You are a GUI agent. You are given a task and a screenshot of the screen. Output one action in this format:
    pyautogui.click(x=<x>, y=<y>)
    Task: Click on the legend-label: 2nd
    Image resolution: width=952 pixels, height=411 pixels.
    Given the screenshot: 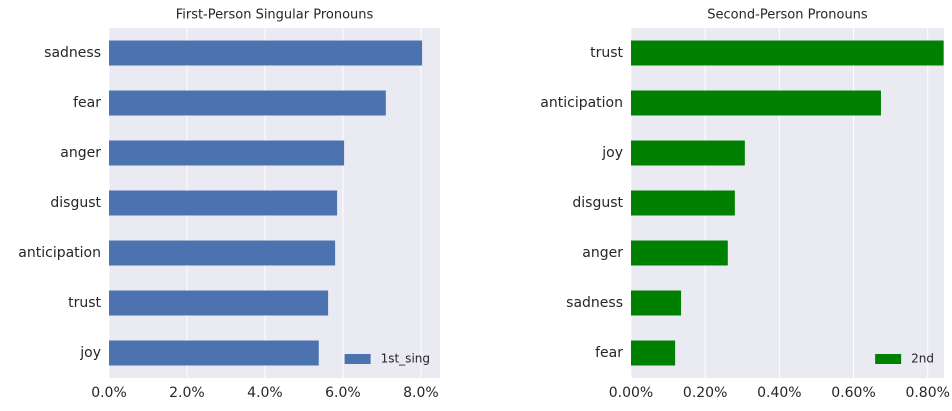 What is the action you would take?
    pyautogui.click(x=922, y=359)
    